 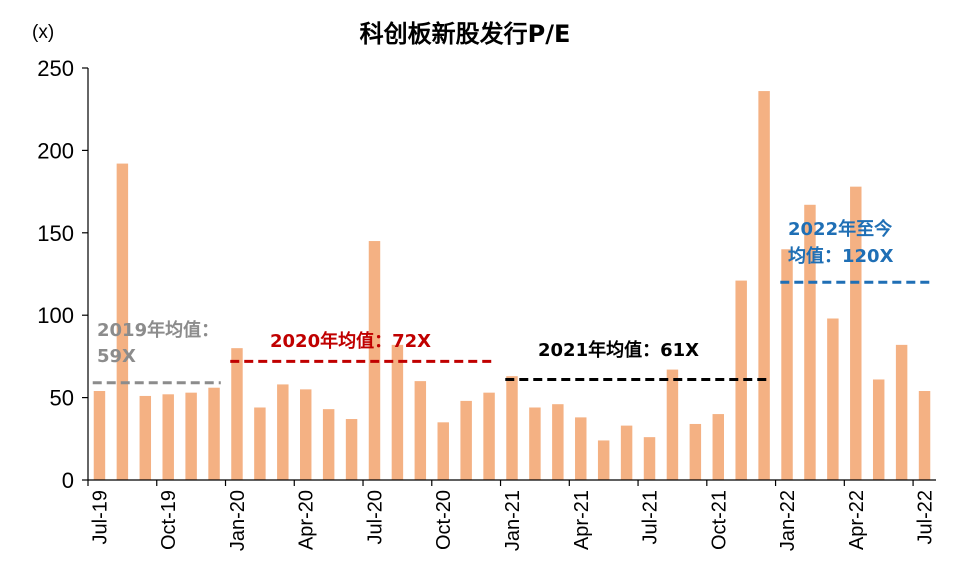 I want to click on x-tick-label: Apr-22, so click(x=857, y=520).